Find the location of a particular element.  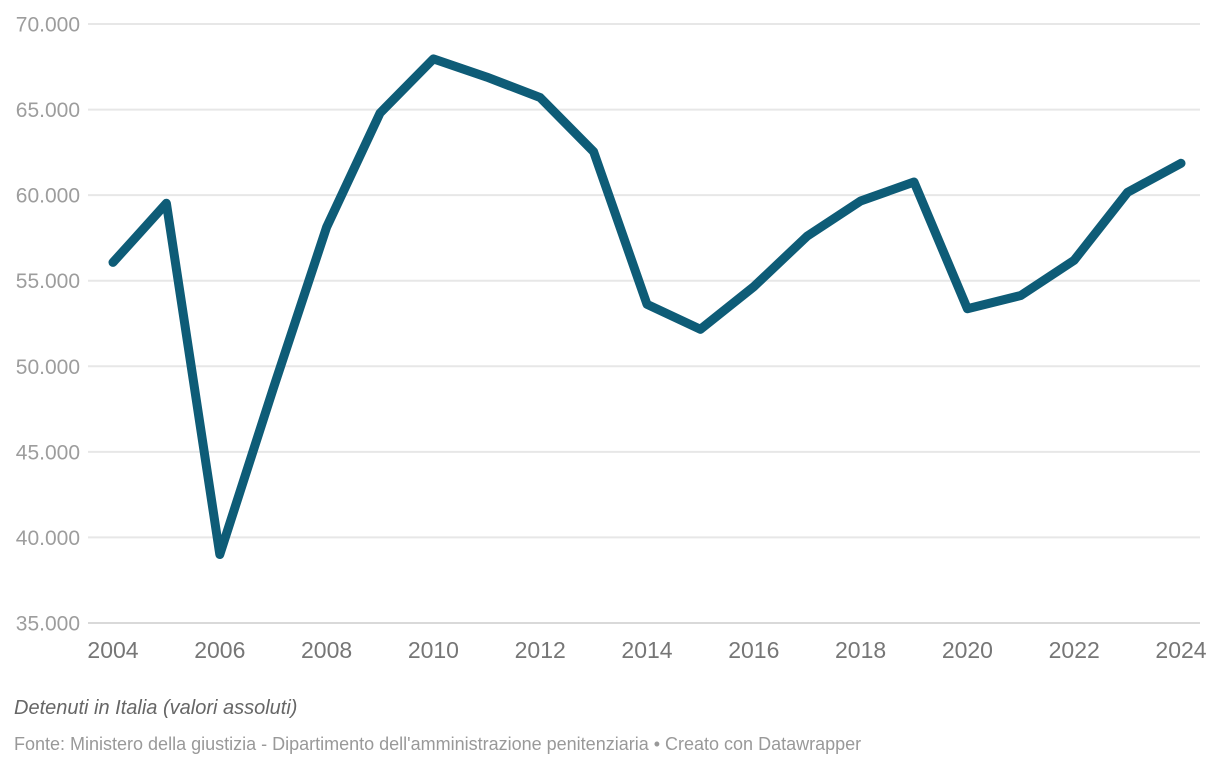

chart-title: Detenuti in Italia (valori assoluti) is located at coordinates (156, 708).